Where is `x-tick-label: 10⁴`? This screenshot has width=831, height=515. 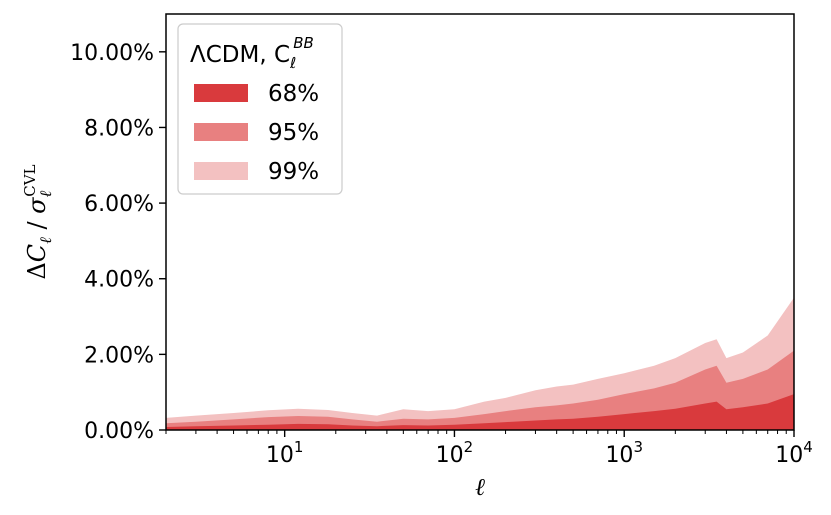
x-tick-label: 10⁴ is located at coordinates (794, 453).